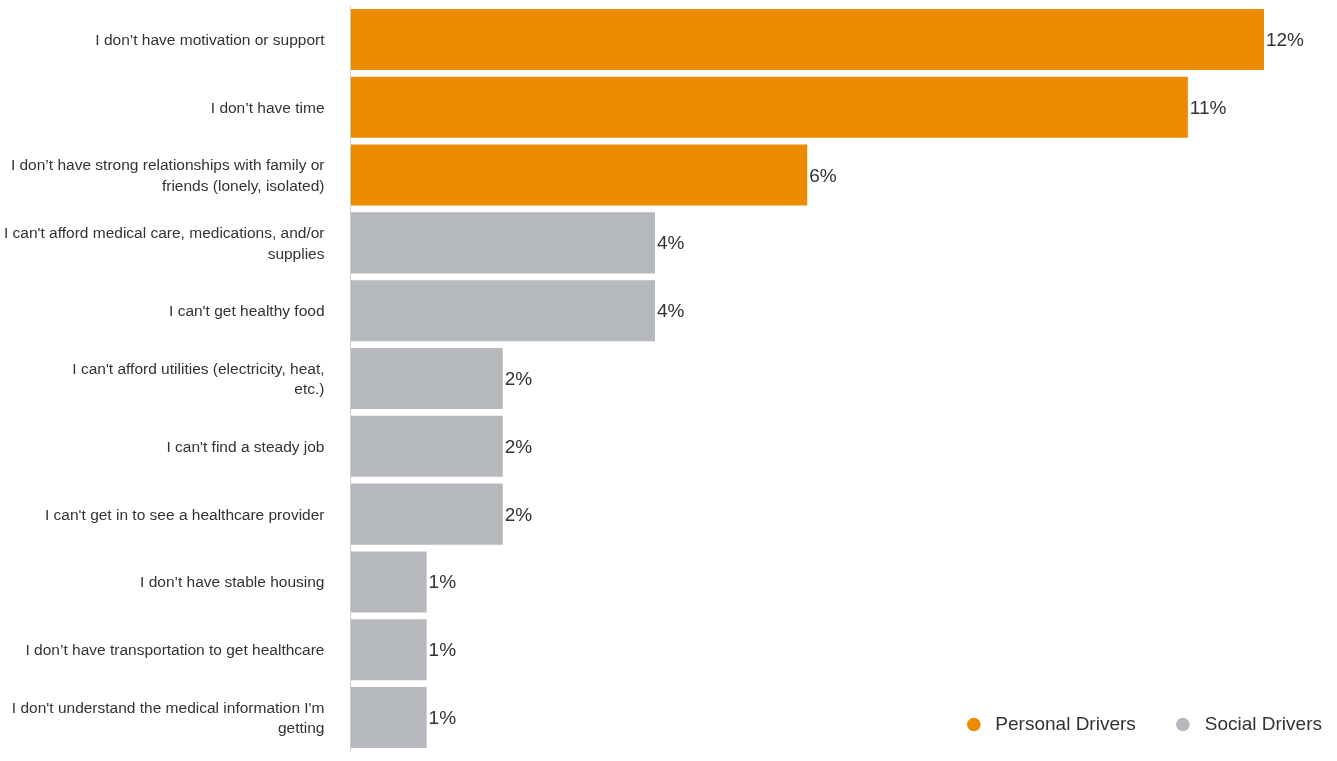 The height and width of the screenshot is (761, 1337). What do you see at coordinates (245, 446) in the screenshot?
I see `y-tick-label: I can't find a steady job` at bounding box center [245, 446].